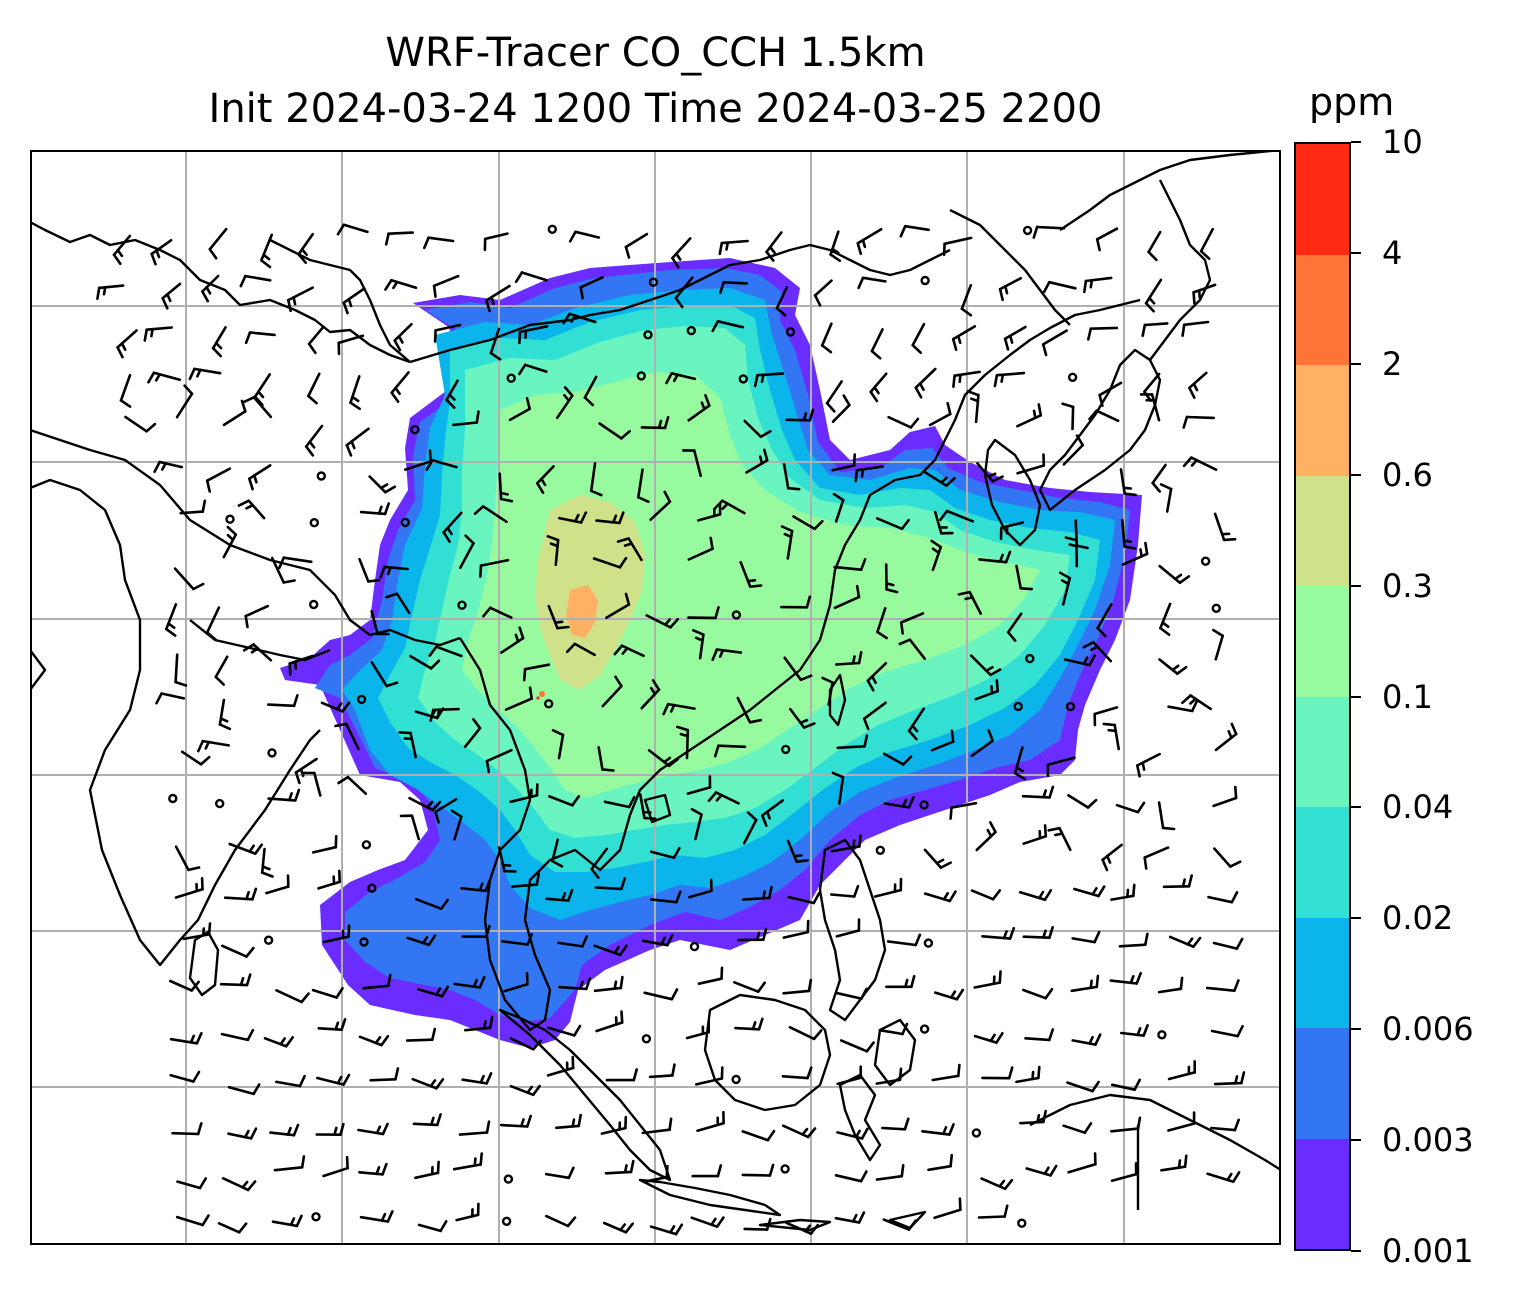  Describe the element at coordinates (1407, 474) in the screenshot. I see `colorbar-tick-label: 0.6` at that location.